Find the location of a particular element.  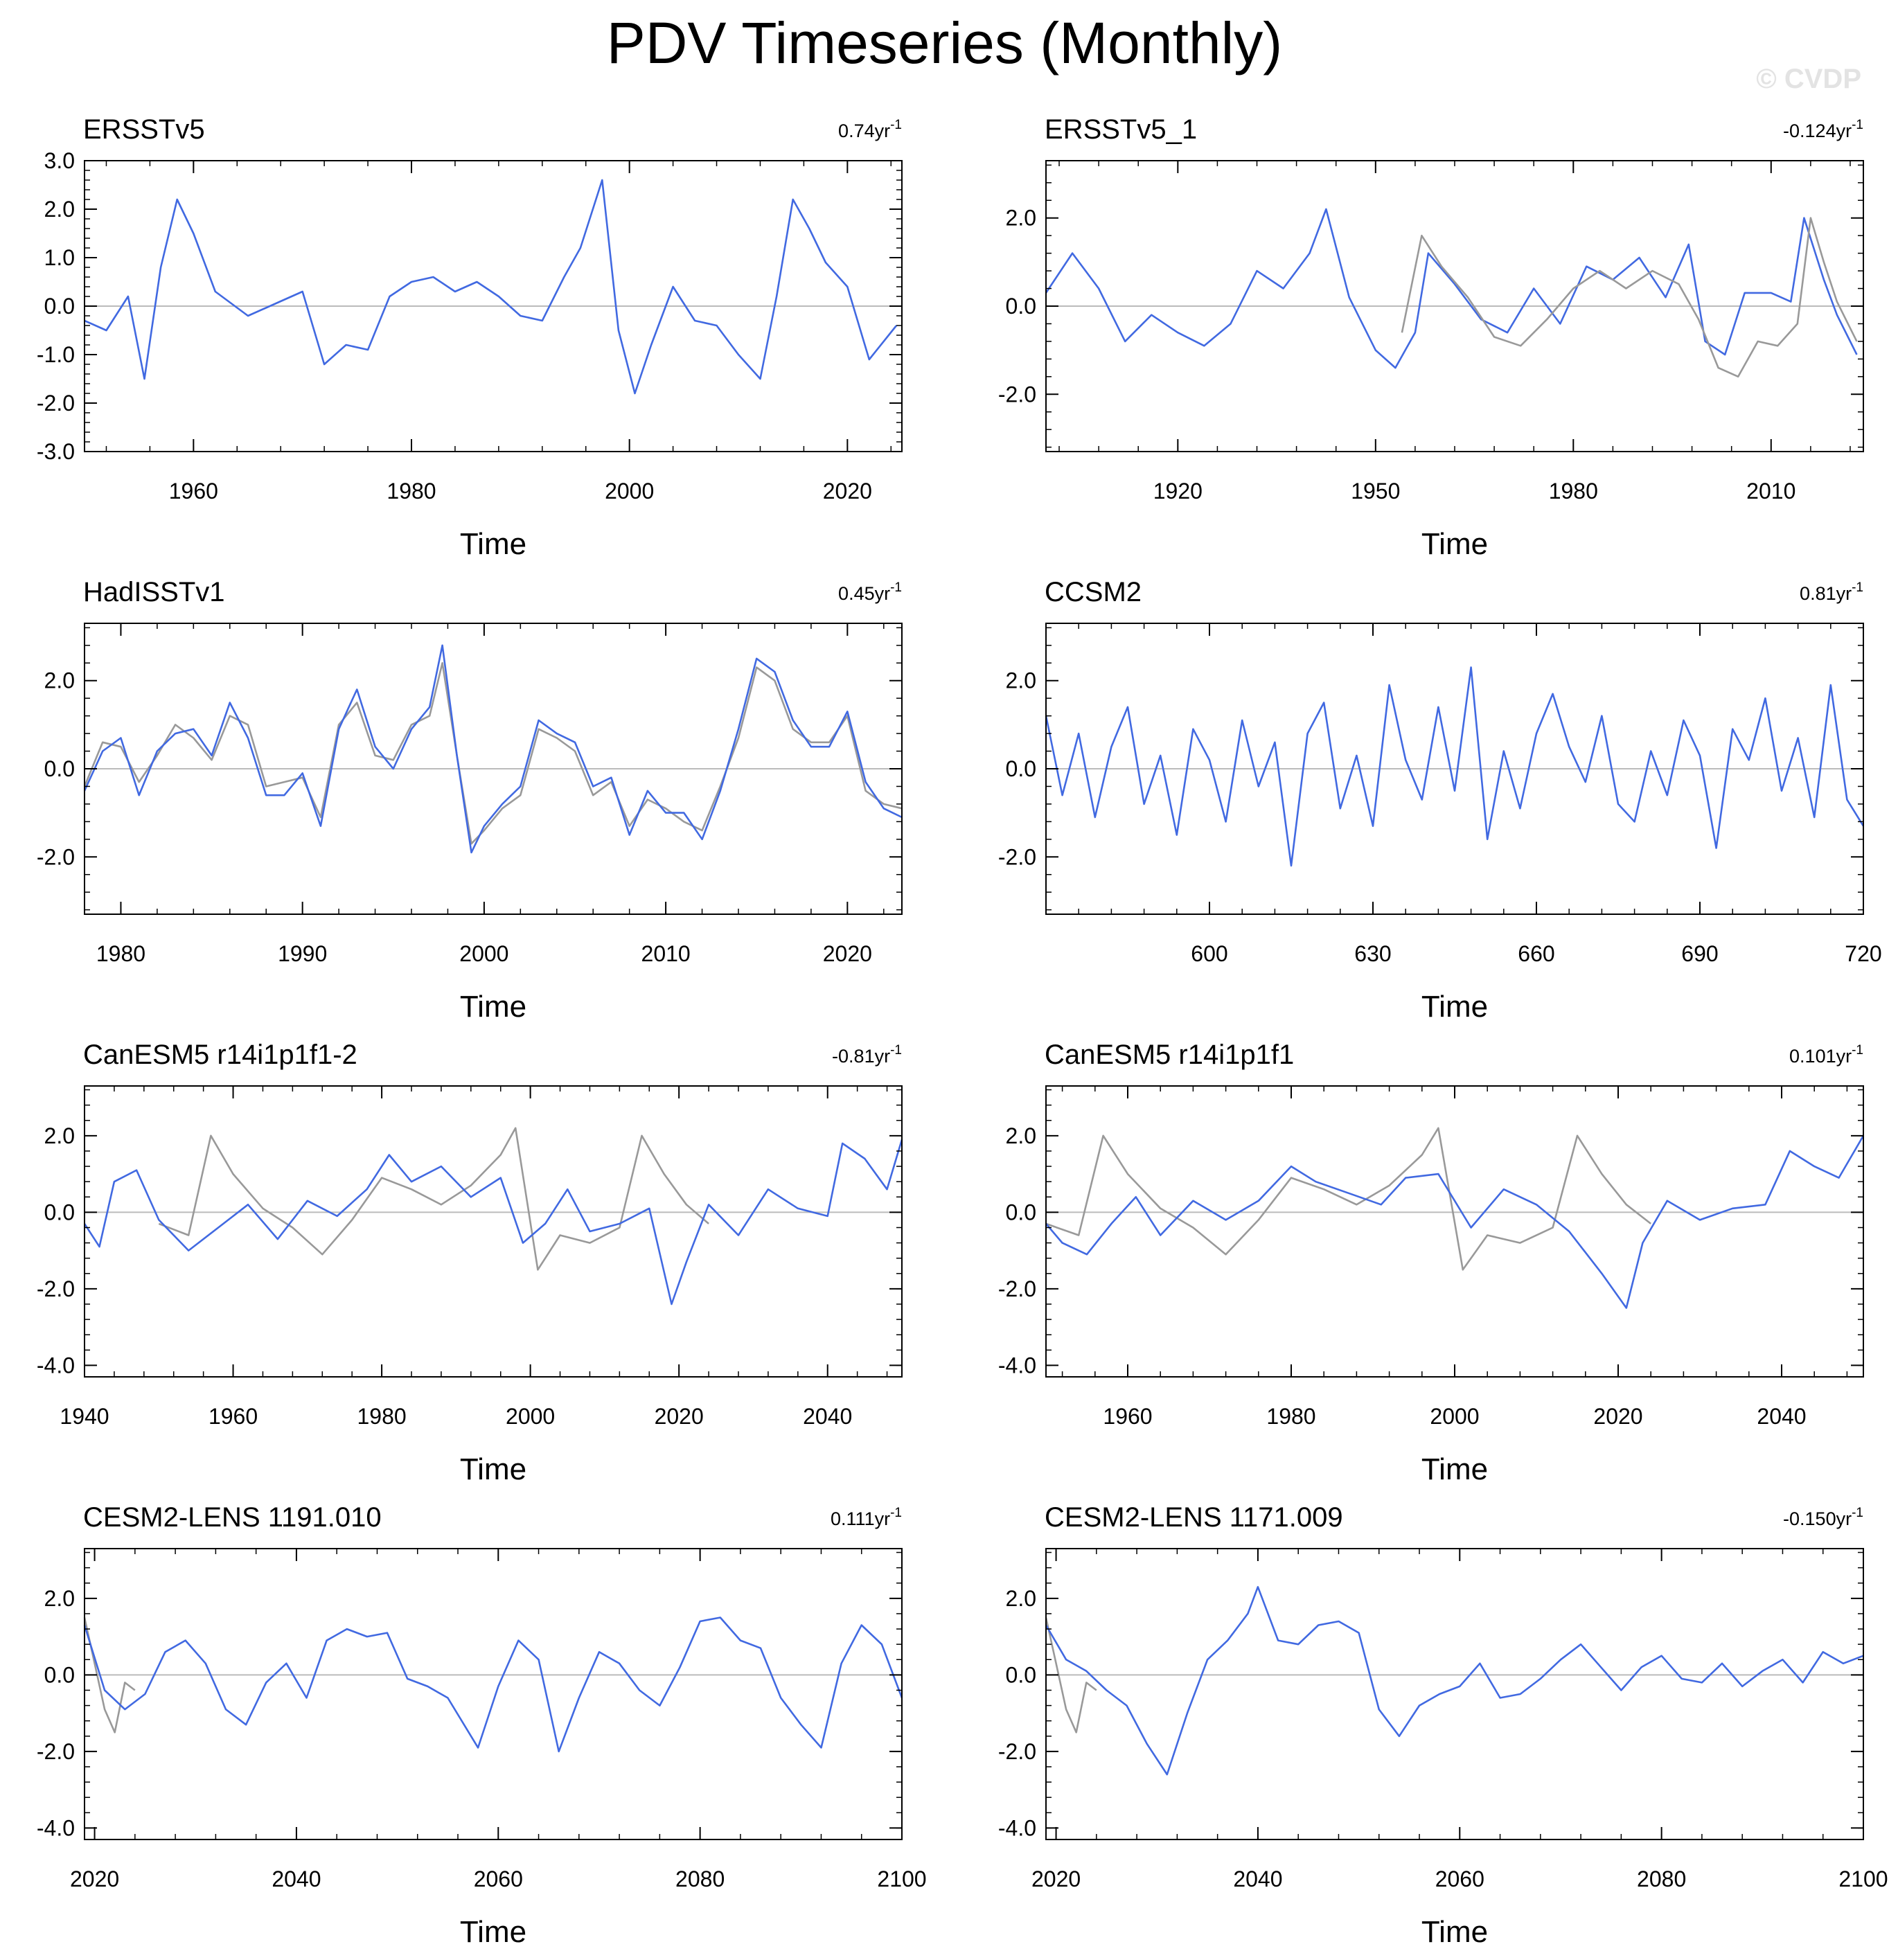

trend-value: 0.74yr is located at coordinates (864, 131).